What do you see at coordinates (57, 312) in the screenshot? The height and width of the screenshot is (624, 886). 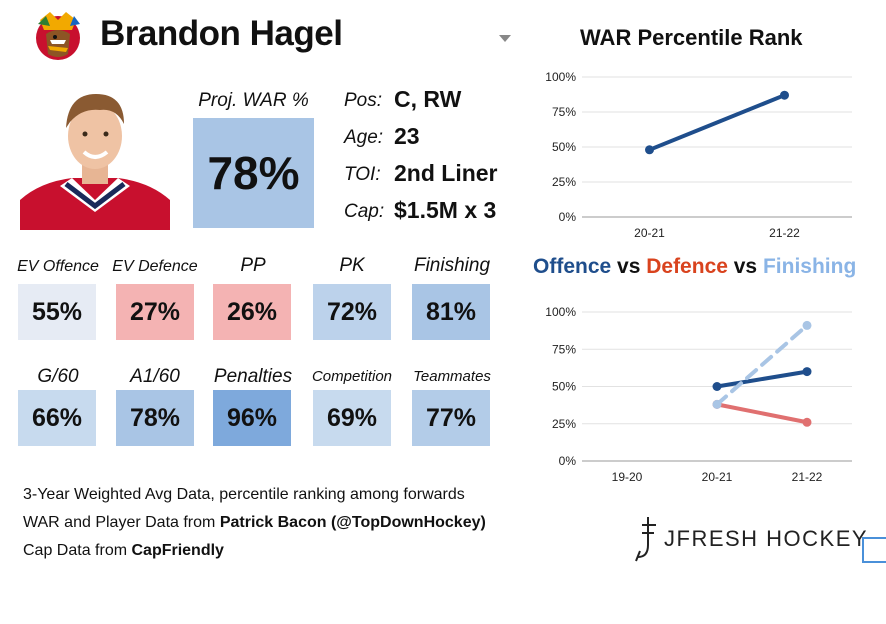 I see `stat-value-ev-offence: 55%` at bounding box center [57, 312].